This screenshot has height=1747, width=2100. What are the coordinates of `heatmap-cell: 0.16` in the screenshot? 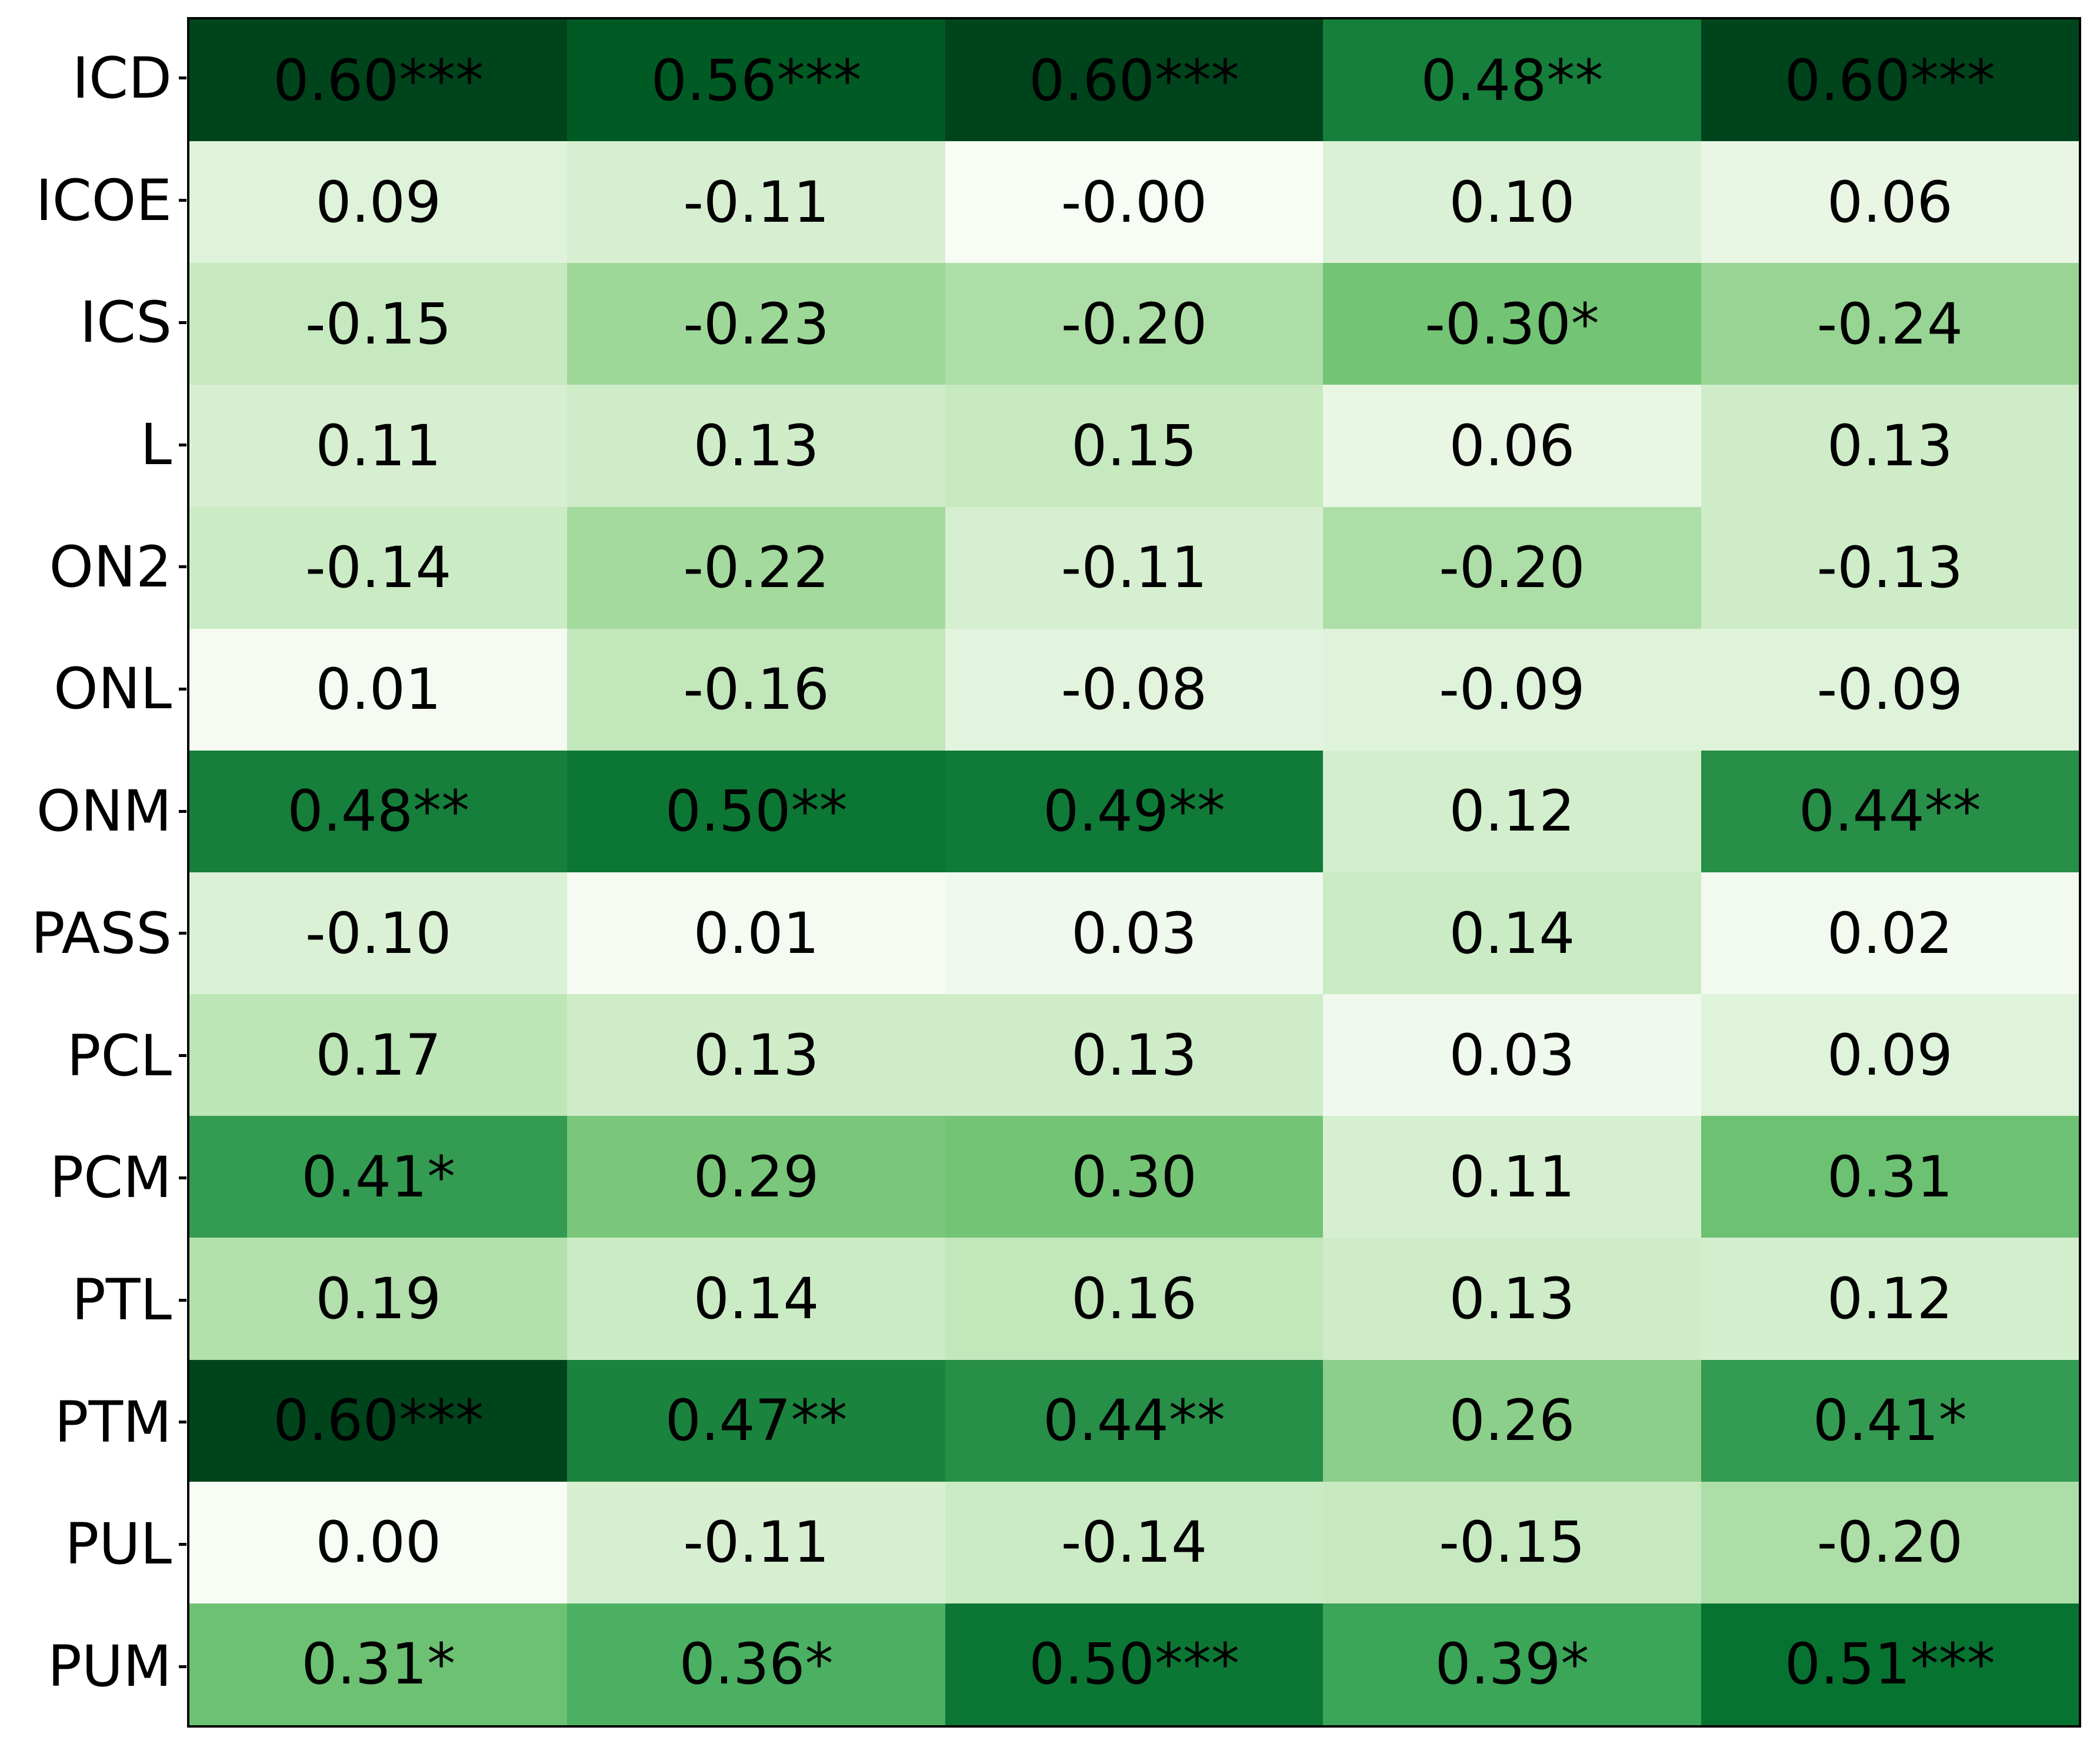 It's located at (1134, 1299).